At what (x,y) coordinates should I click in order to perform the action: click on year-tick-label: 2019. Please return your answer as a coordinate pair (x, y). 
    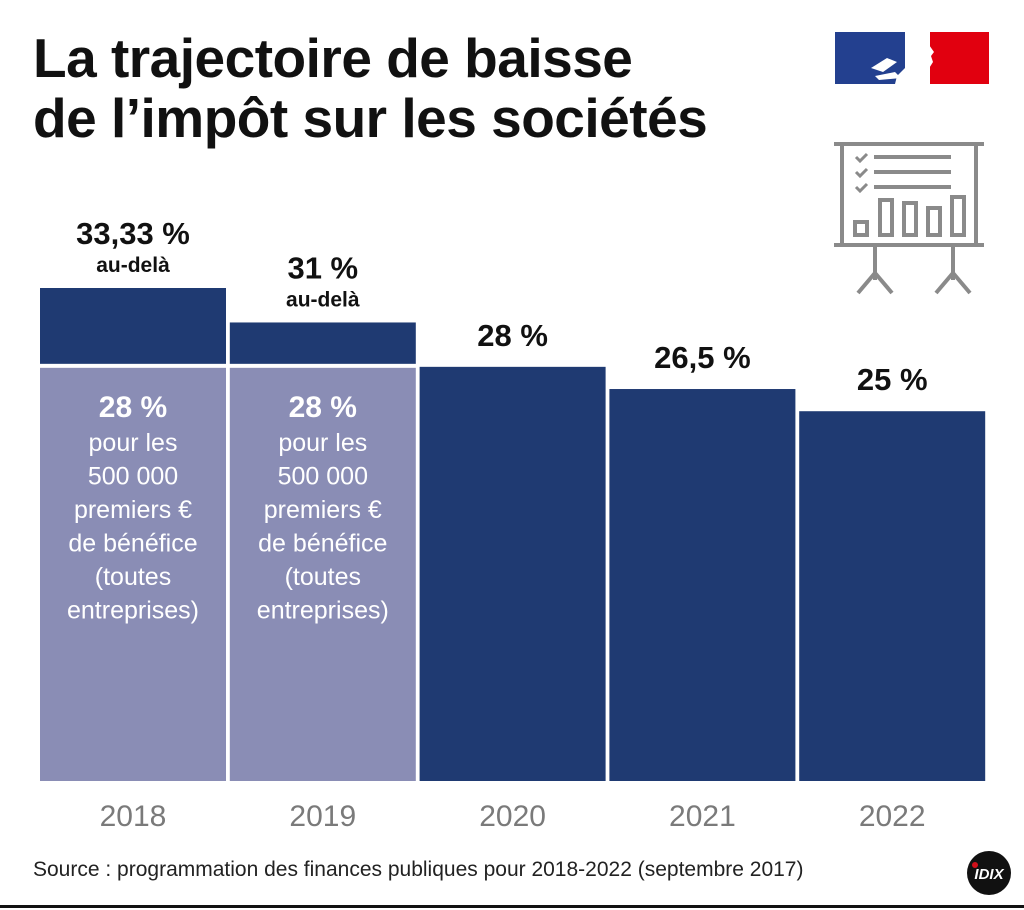
    Looking at the image, I should click on (322, 816).